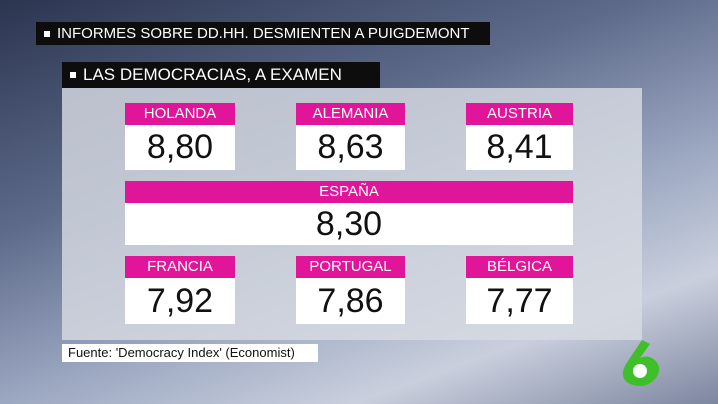 This screenshot has height=404, width=718. I want to click on country-label: BÉLGICA, so click(519, 267).